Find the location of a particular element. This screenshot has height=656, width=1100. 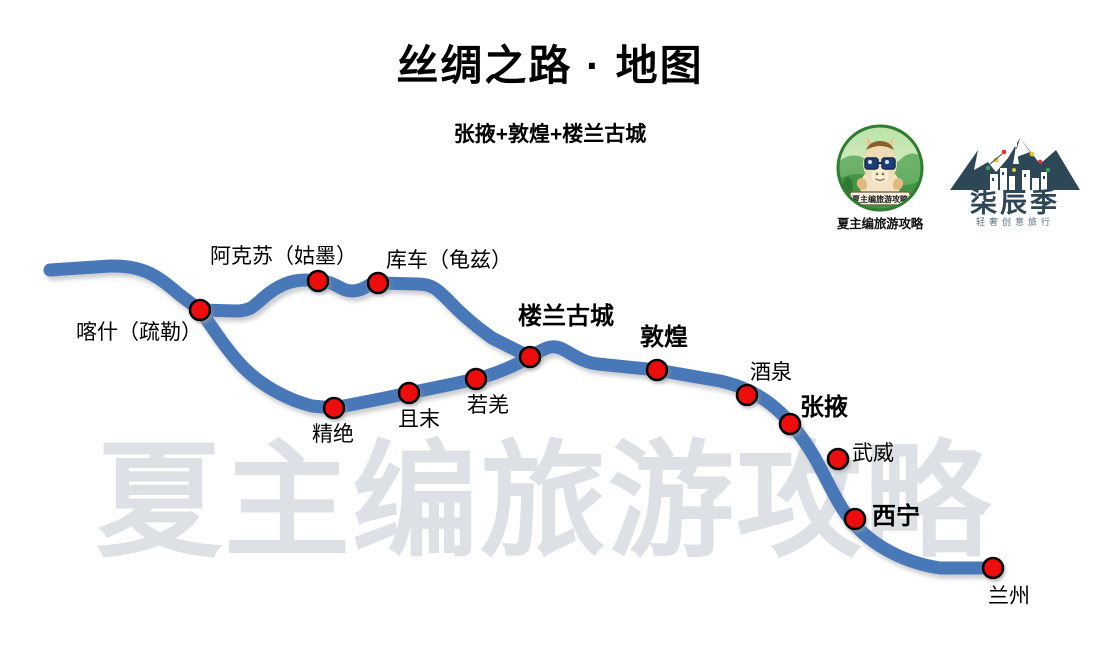

city-label-kashi: 喀什（疏勒） is located at coordinates (139, 332).